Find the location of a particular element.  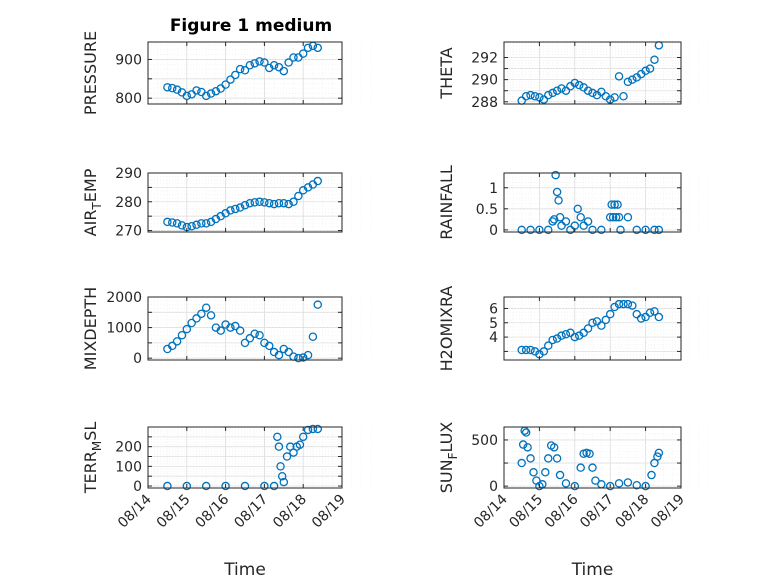

y-tick-label: 0.5 is located at coordinates (487, 210).